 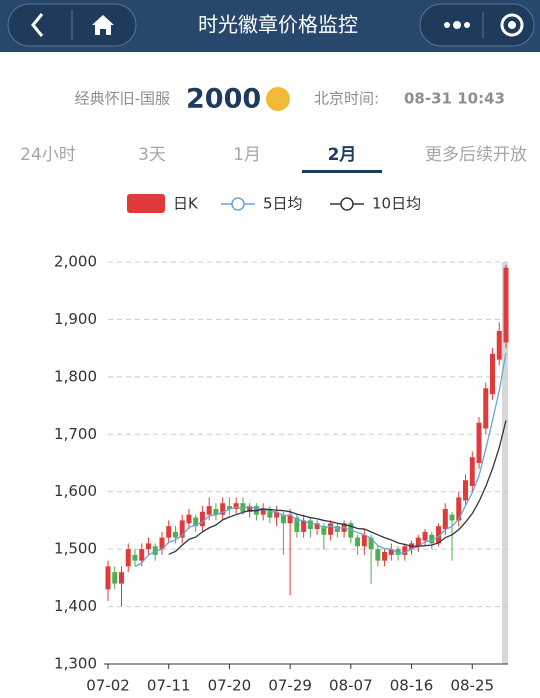 I want to click on x-tick-label: 07-02, so click(x=108, y=686).